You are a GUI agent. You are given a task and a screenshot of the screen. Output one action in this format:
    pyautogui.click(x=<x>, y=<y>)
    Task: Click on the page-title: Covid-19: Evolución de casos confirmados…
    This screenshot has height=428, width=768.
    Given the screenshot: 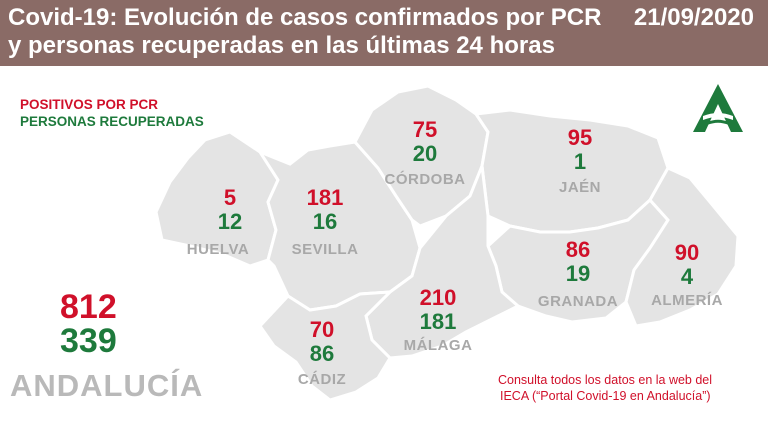 What is the action you would take?
    pyautogui.click(x=305, y=31)
    